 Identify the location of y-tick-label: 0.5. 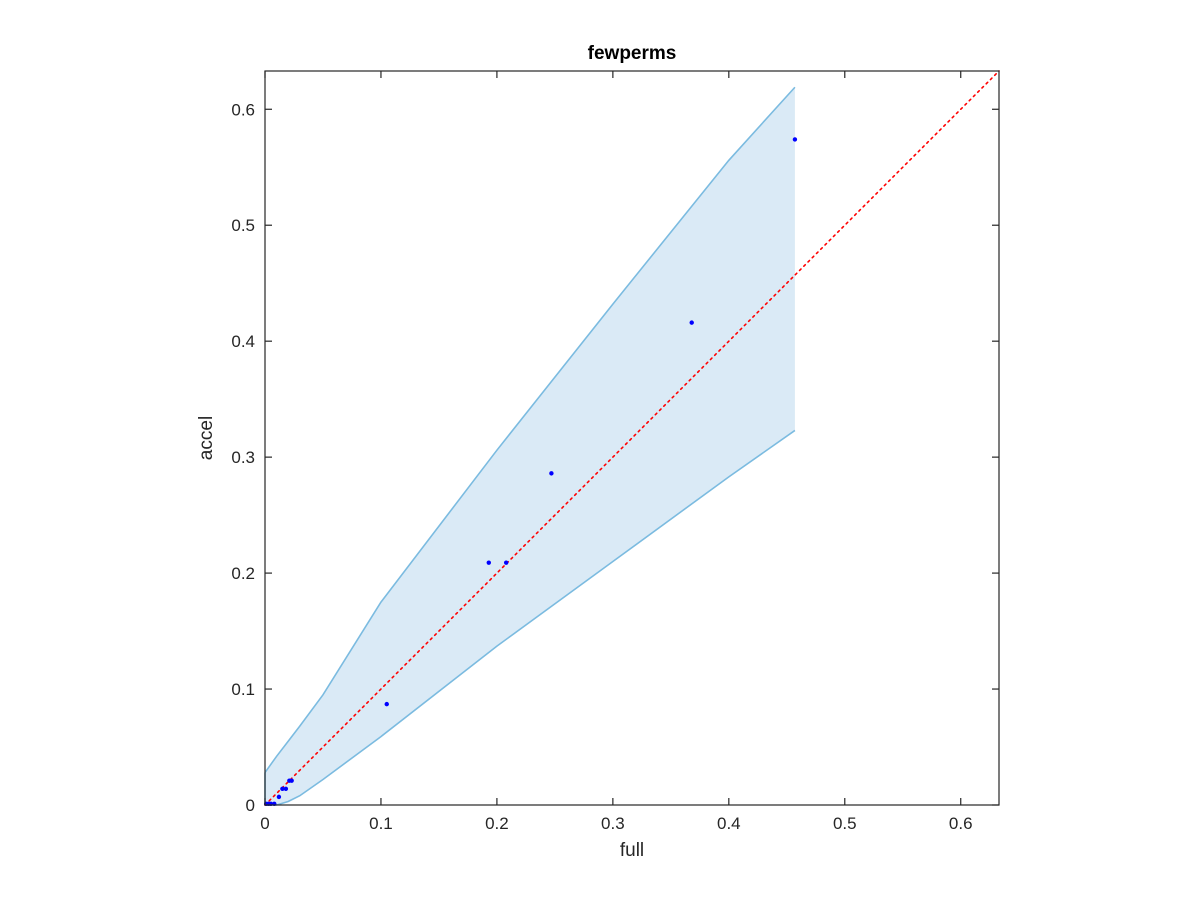
(243, 225).